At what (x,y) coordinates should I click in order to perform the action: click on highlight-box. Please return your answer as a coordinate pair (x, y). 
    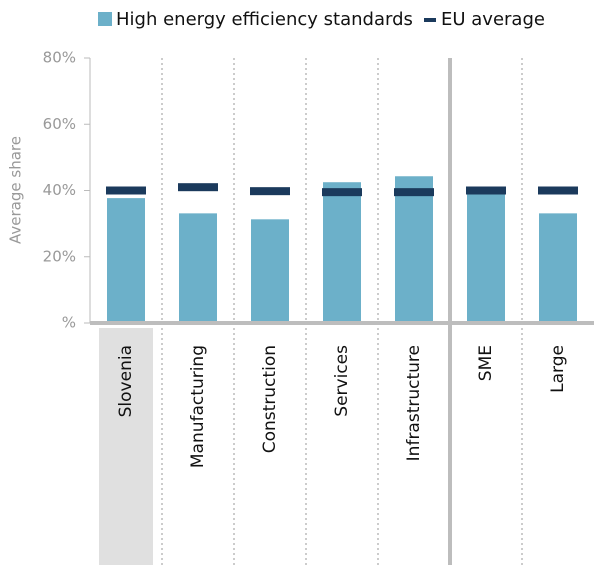
    Looking at the image, I should click on (126, 446).